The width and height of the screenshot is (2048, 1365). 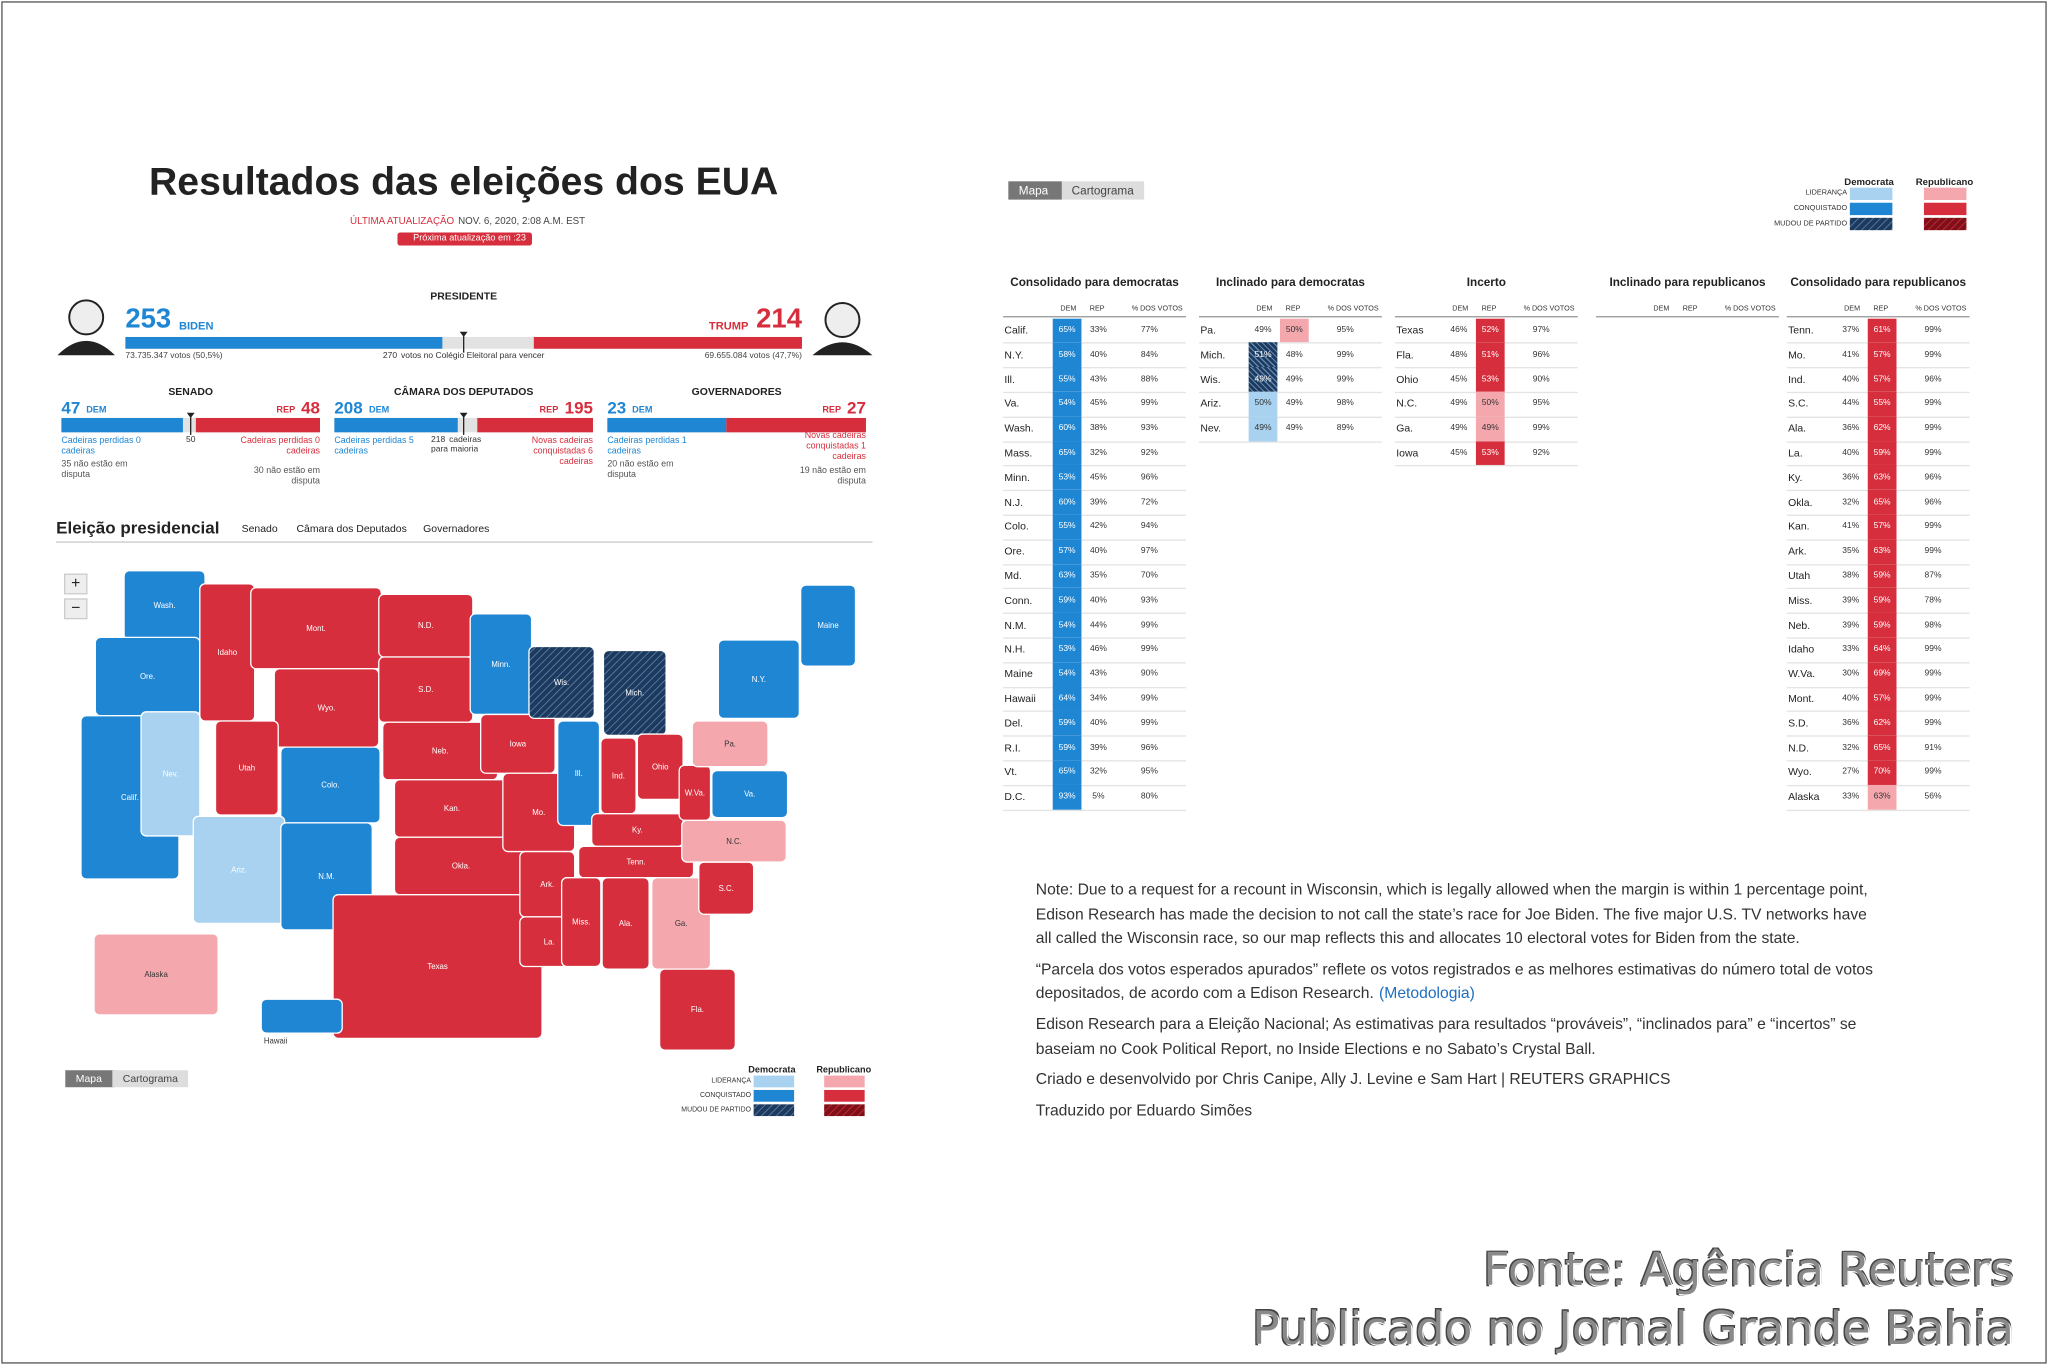 What do you see at coordinates (465, 239) in the screenshot?
I see `next-update: Próxima atualização em :23` at bounding box center [465, 239].